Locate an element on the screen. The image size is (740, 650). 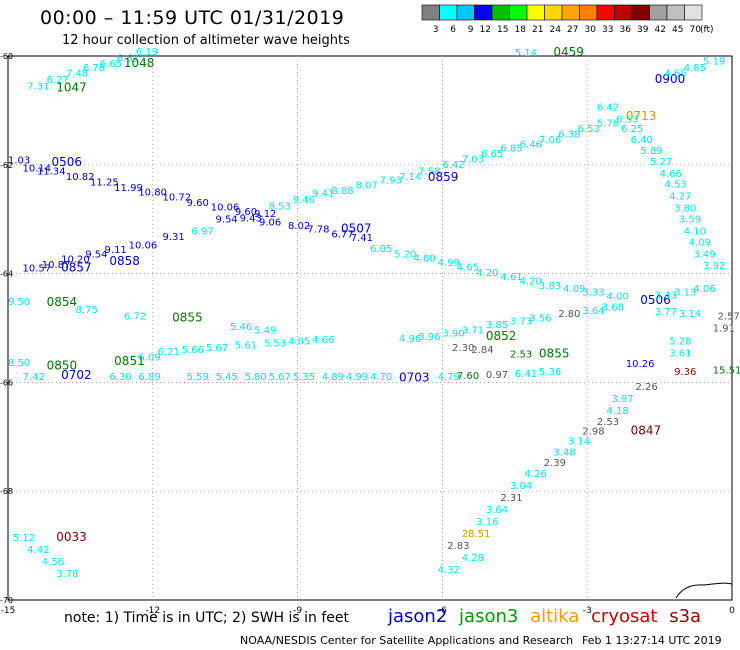
colorbar-tick-label: 15 is located at coordinates (502, 30).